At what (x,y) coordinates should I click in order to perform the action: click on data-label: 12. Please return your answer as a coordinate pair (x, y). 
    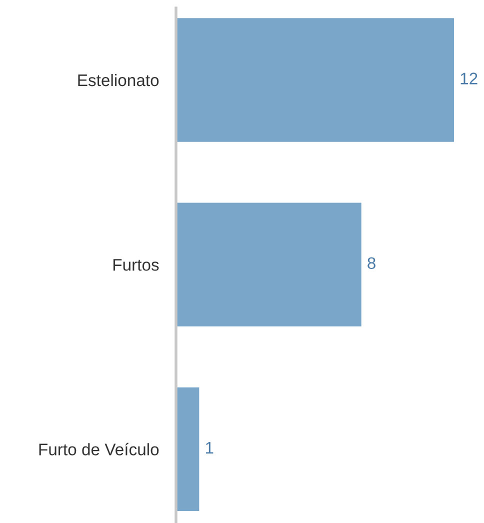
    Looking at the image, I should click on (469, 78).